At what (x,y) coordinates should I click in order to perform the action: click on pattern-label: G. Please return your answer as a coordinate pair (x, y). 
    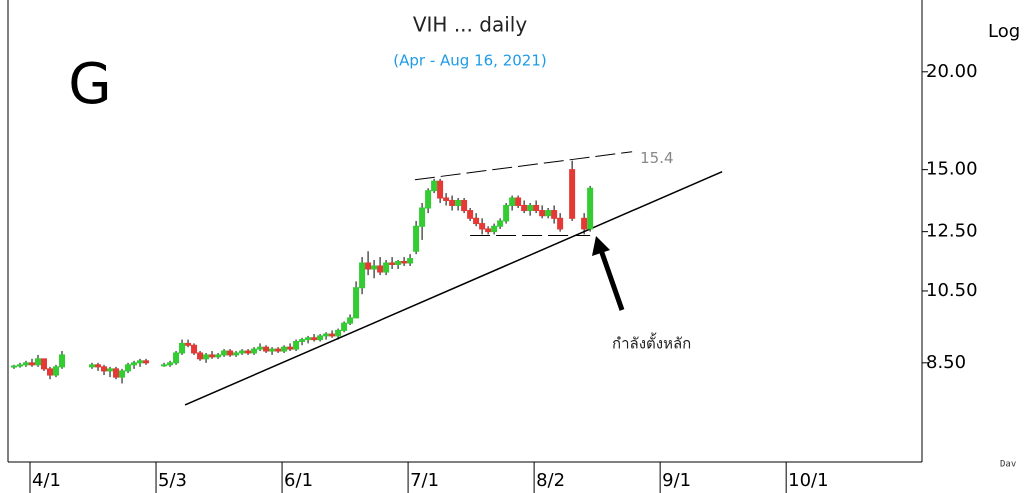
    Looking at the image, I should click on (89, 84).